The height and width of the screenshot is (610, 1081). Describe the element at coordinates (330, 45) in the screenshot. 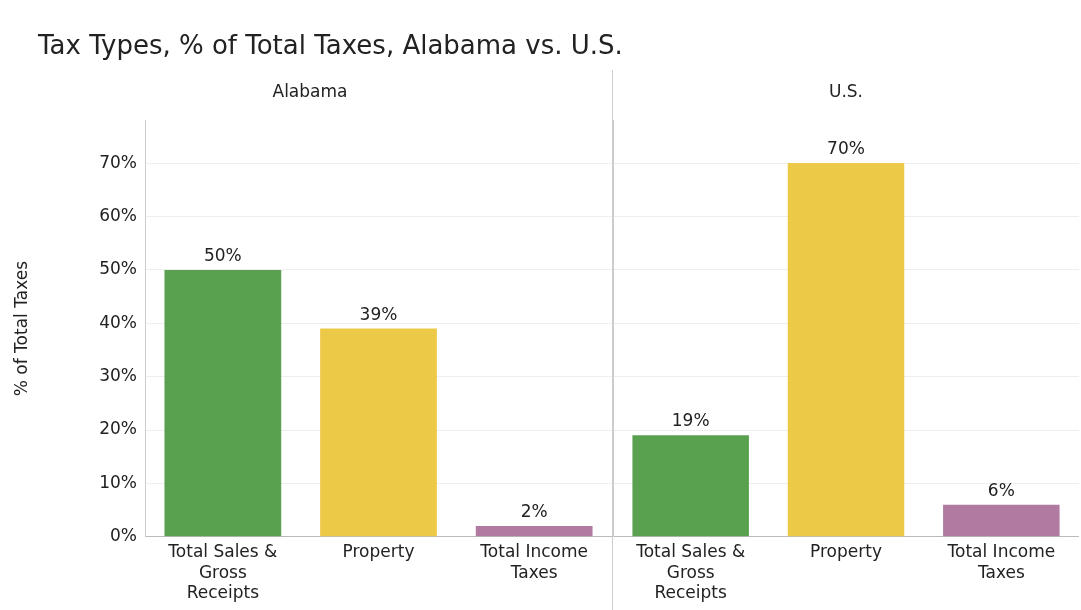

I see `chart-title: Tax Types, % of Total Taxes, Alabama vs. U.S.` at that location.